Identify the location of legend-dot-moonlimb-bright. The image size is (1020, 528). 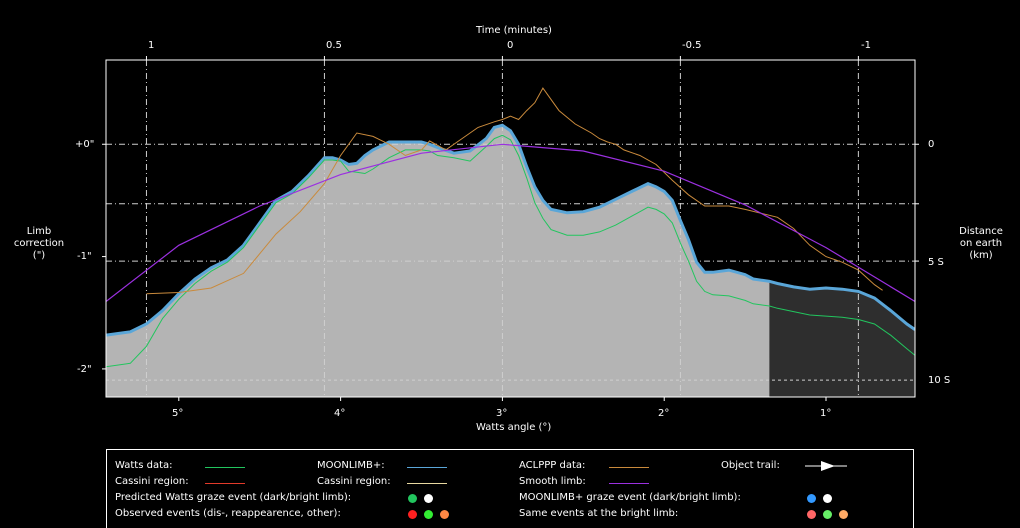
(827, 498).